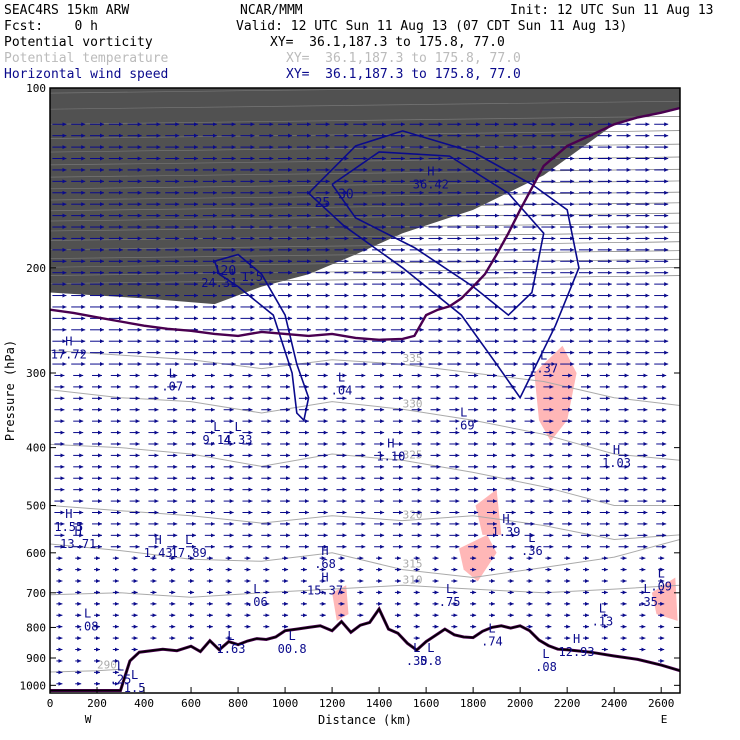  I want to click on y-axis-title: Pressure (hPa), so click(10, 390).